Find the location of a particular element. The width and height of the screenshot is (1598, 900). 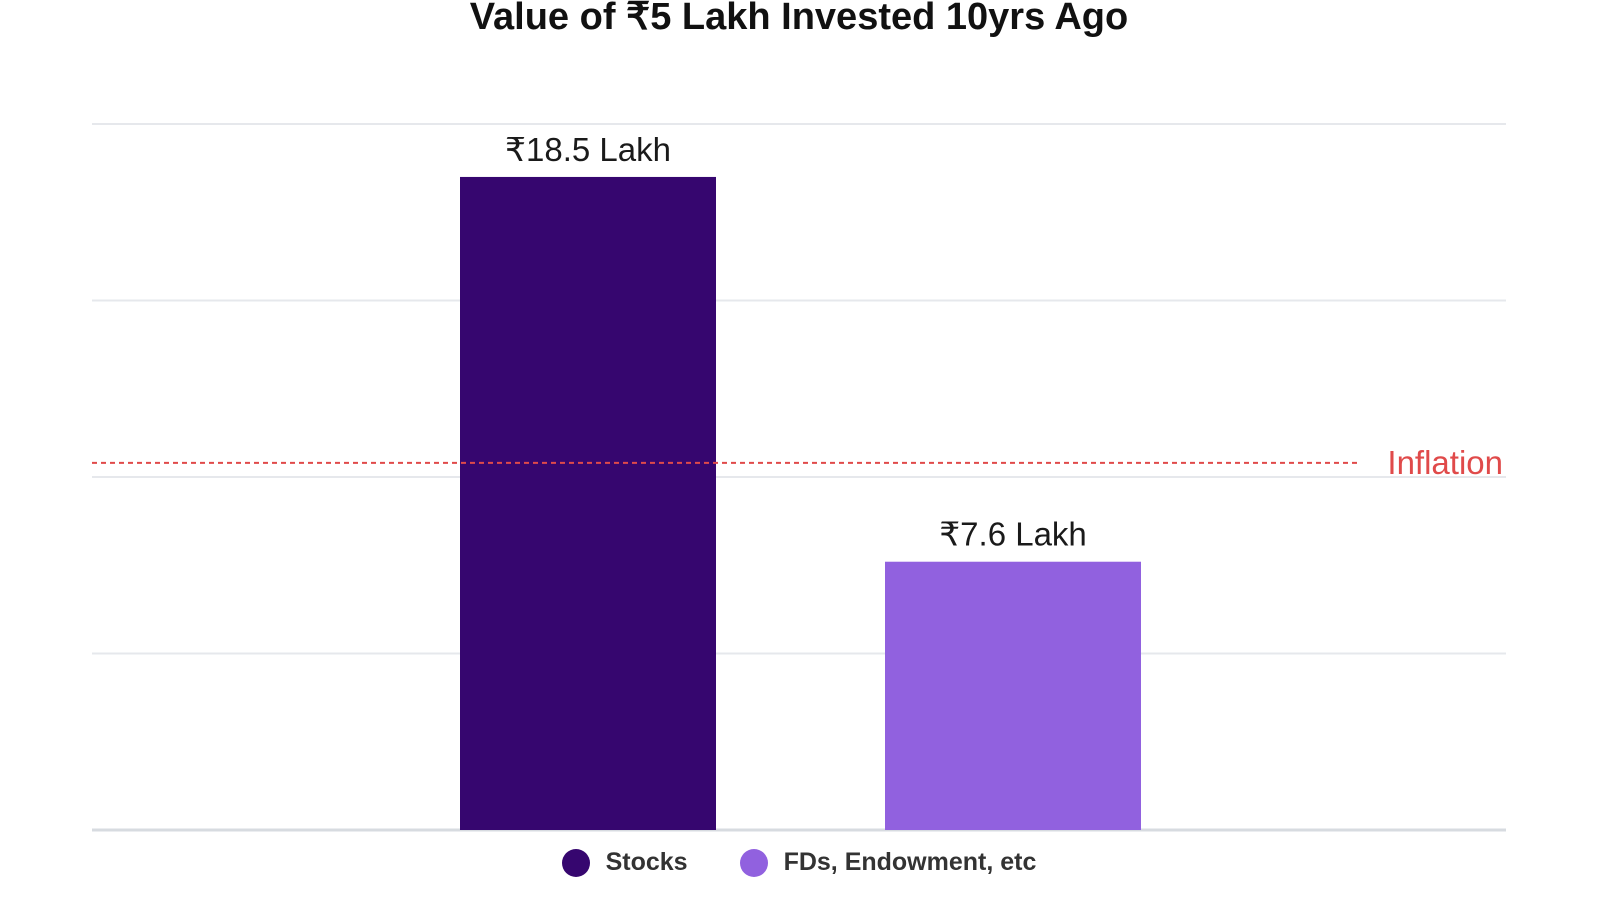

chart-legend: Stocks FDs, Endowment, etc is located at coordinates (799, 862).